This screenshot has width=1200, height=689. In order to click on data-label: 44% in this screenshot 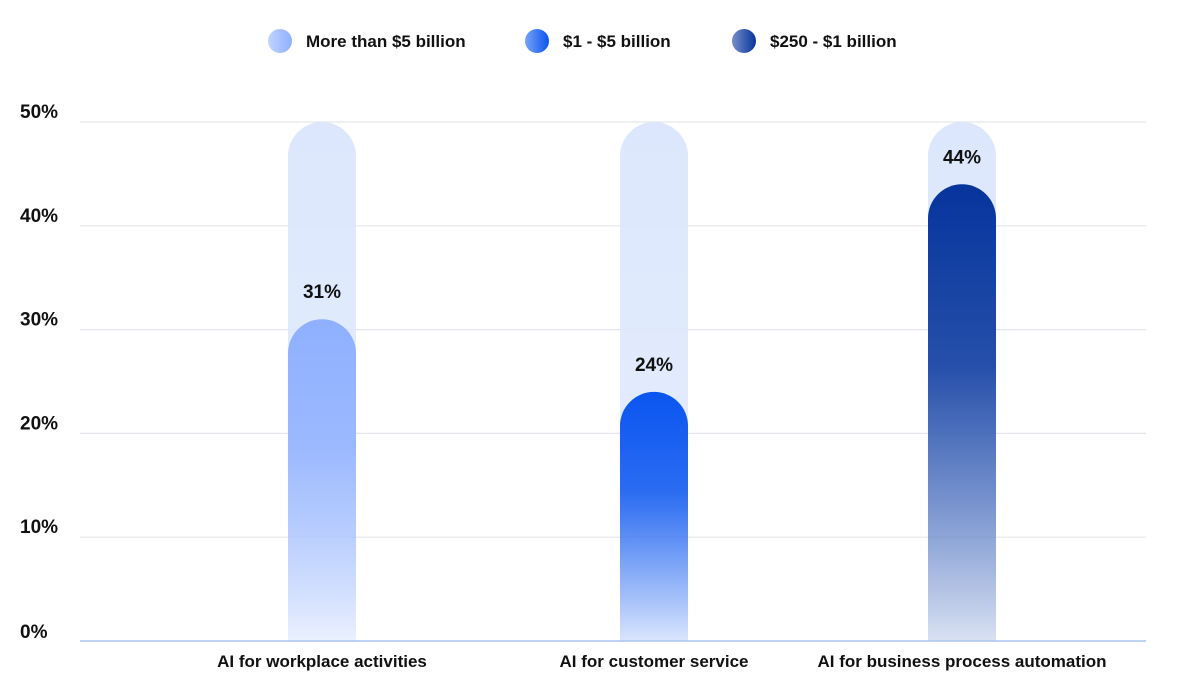, I will do `click(962, 157)`.